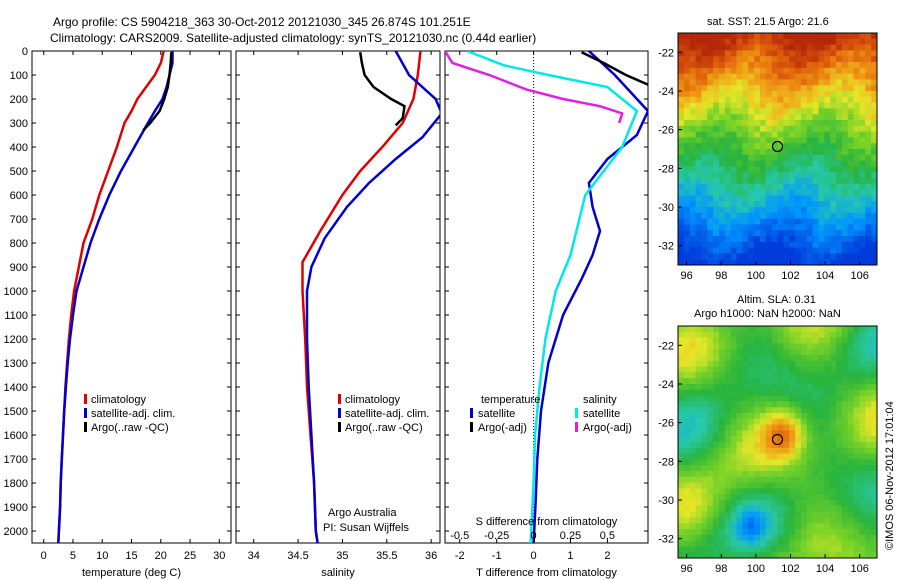  What do you see at coordinates (790, 569) in the screenshot?
I see `map-x-tick-label: 102` at bounding box center [790, 569].